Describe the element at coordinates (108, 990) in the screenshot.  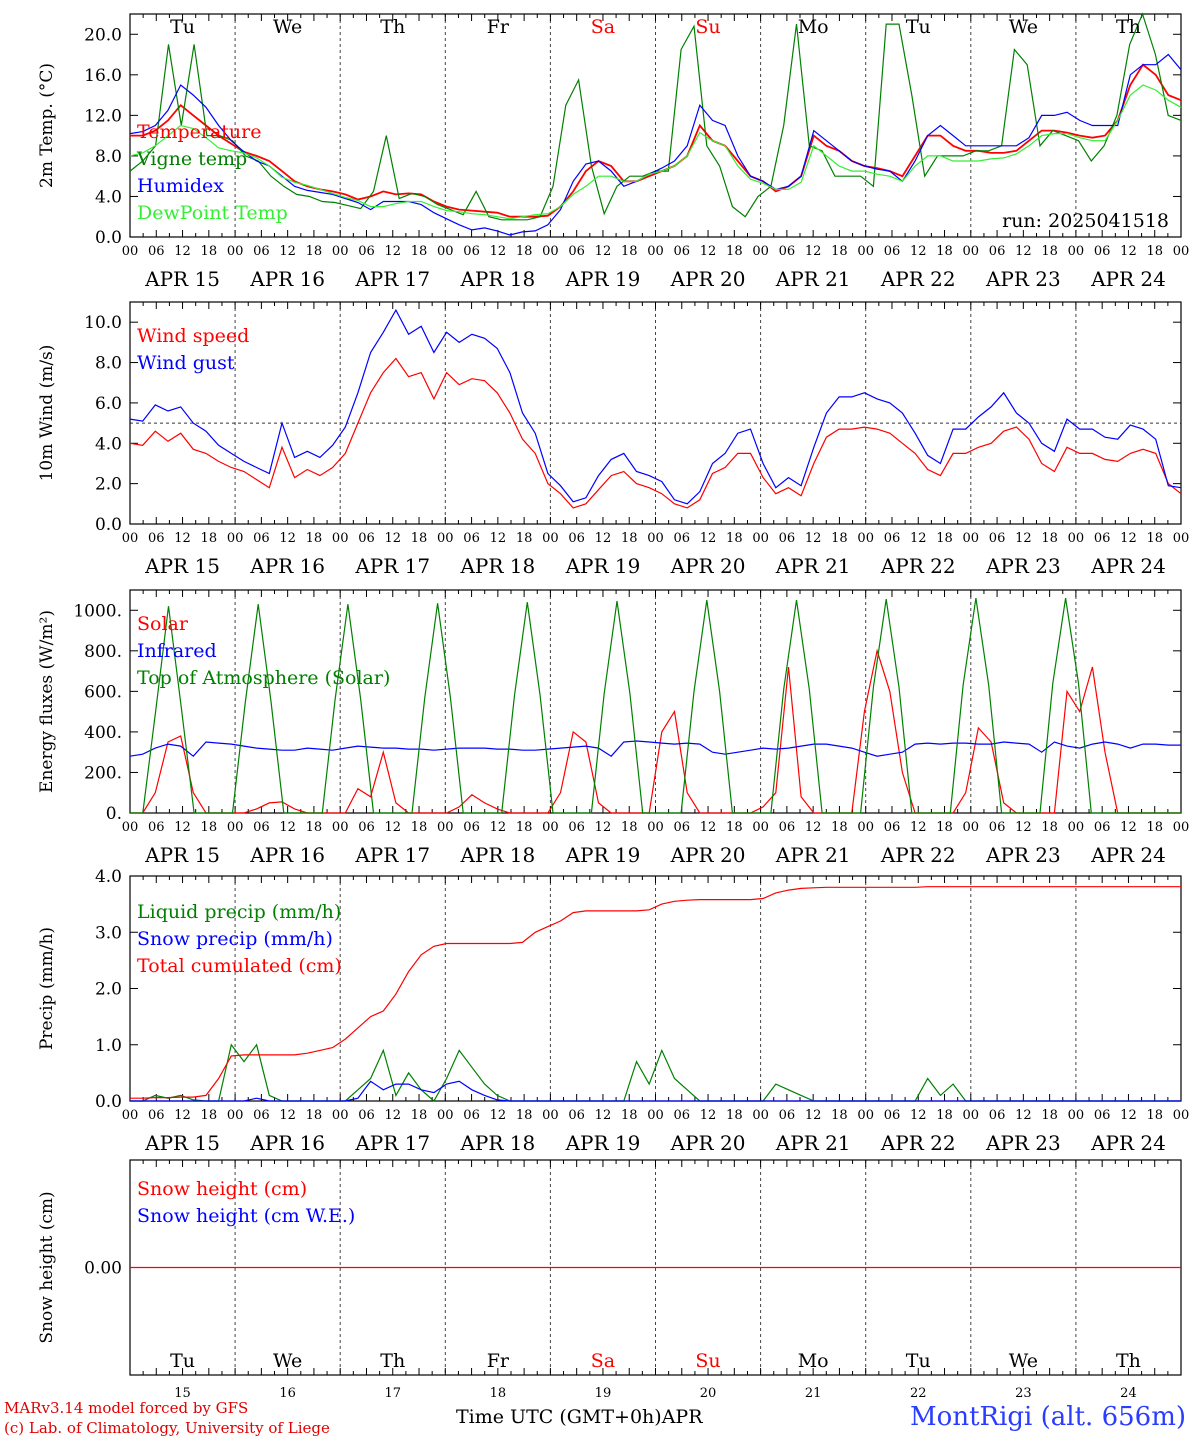
I see `y-tick-label: 2.0` at that location.